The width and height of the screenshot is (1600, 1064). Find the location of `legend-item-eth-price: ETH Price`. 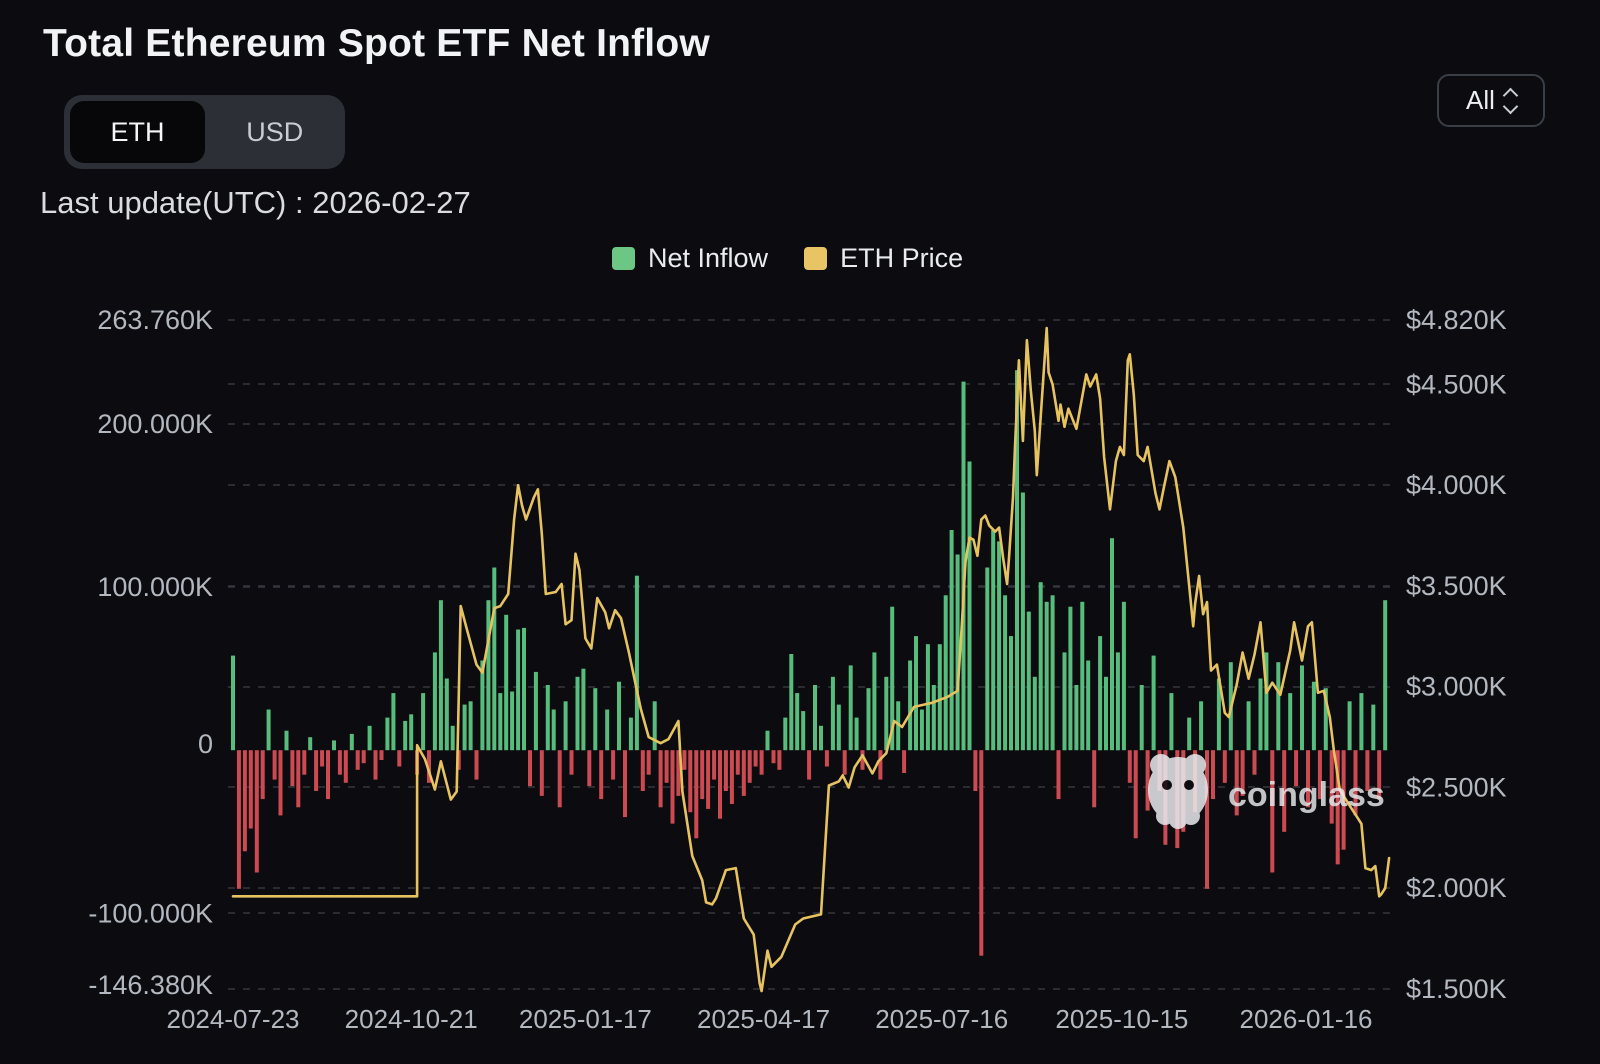

legend-item-eth-price: ETH Price is located at coordinates (883, 258).